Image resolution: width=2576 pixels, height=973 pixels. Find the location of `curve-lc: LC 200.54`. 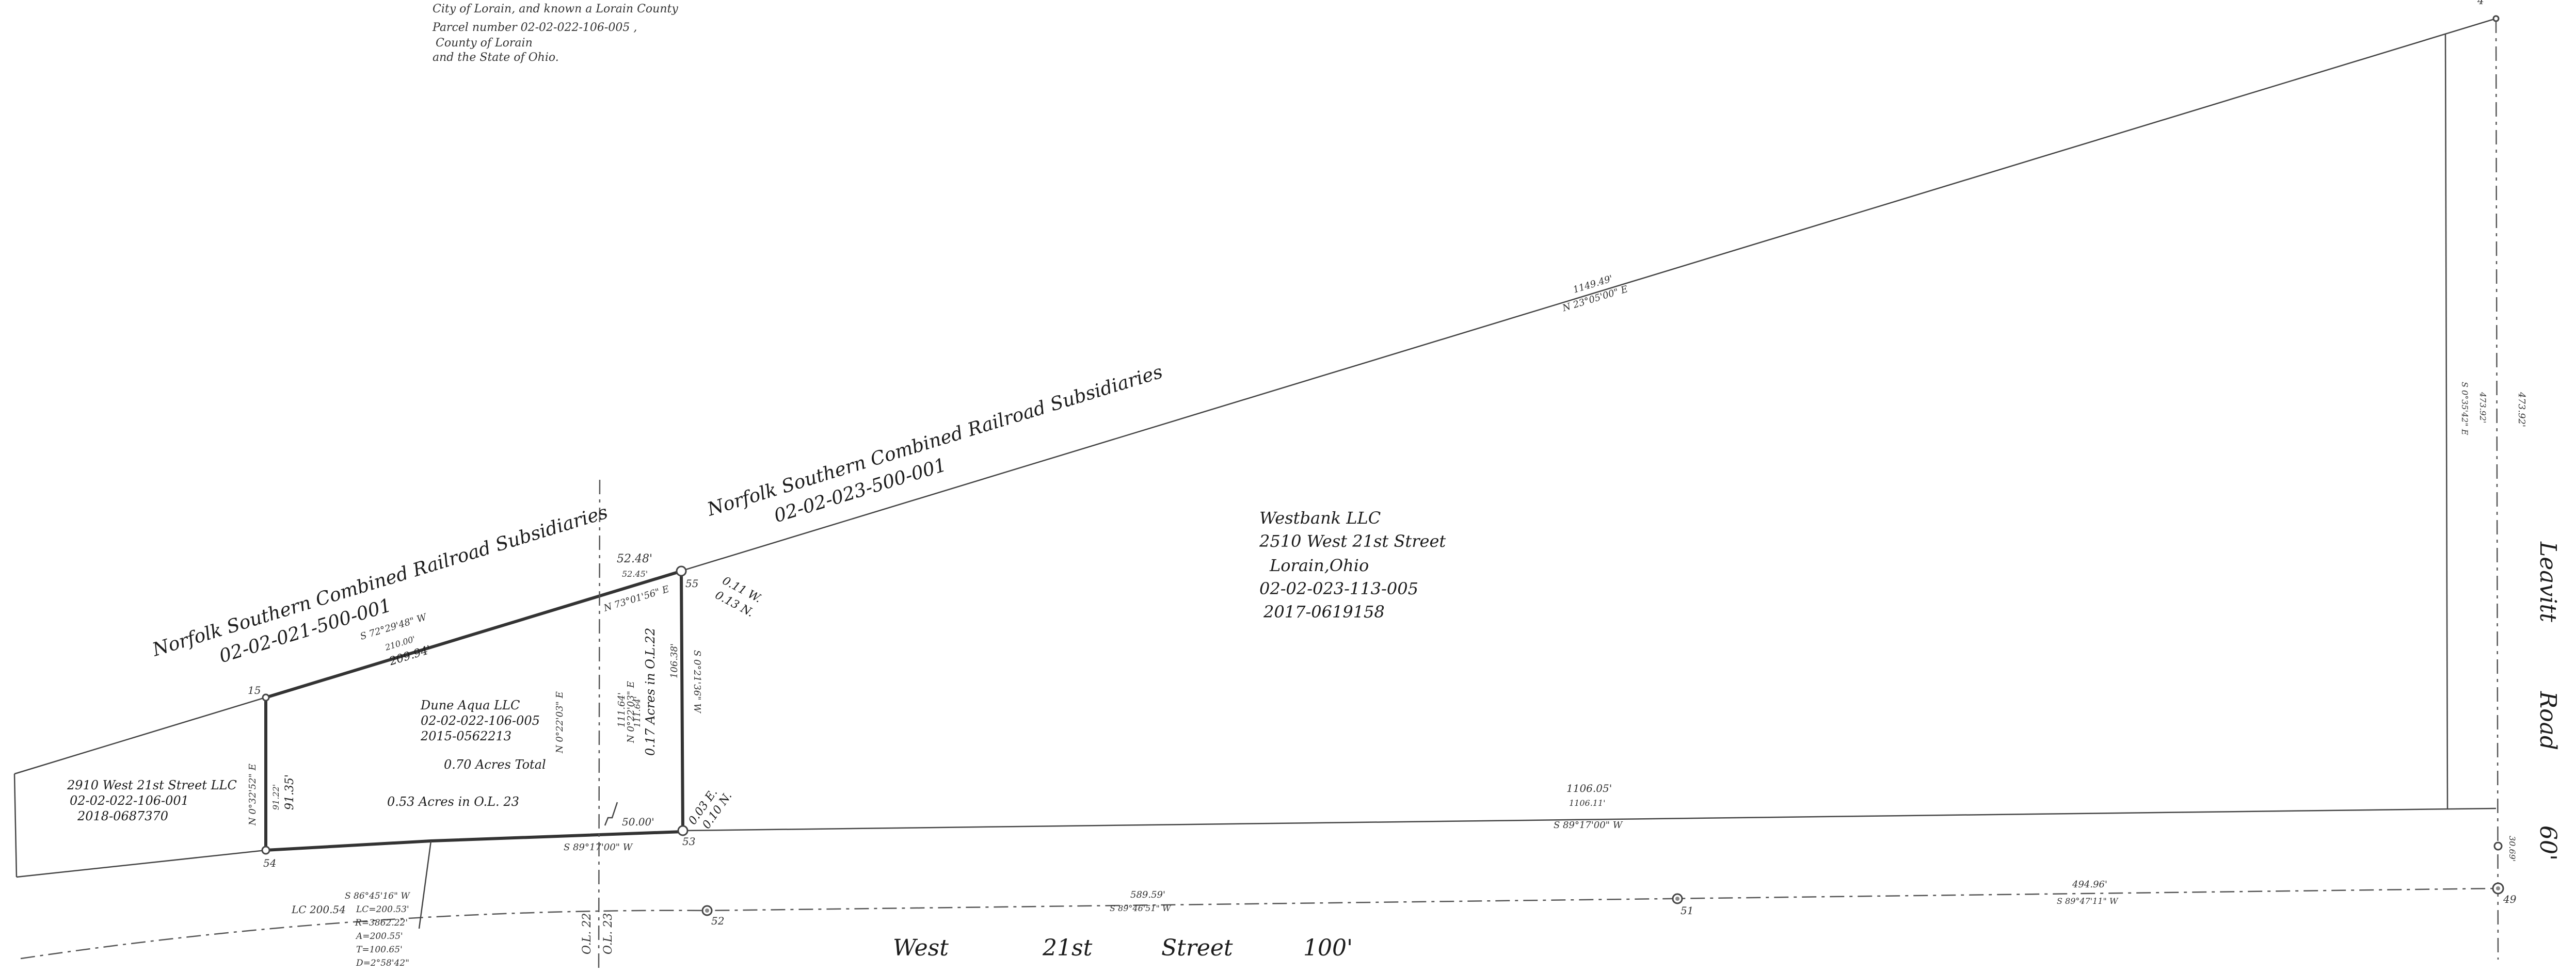

curve-lc: LC 200.54 is located at coordinates (318, 909).